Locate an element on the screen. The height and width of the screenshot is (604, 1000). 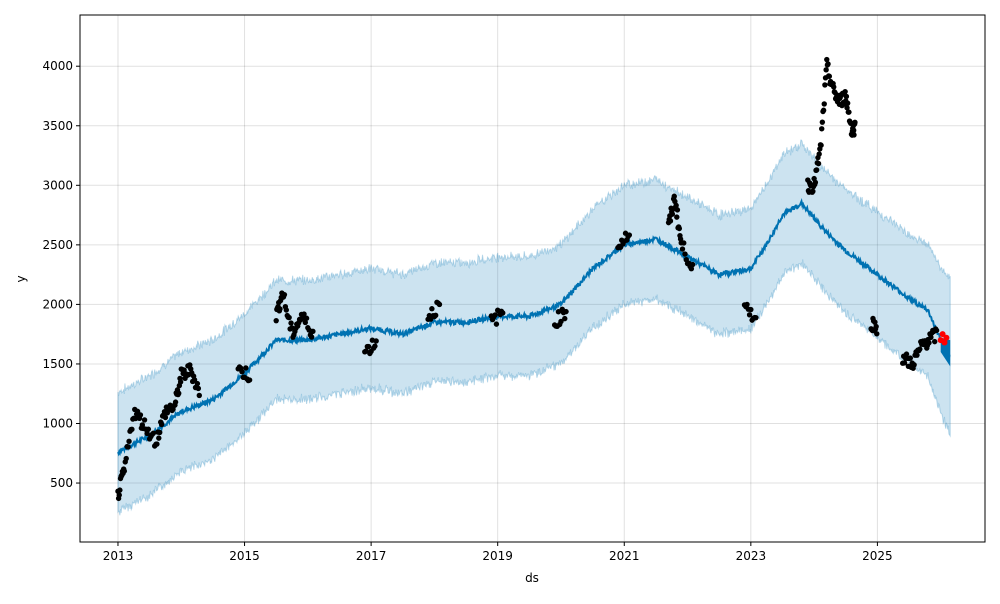
y-axis-label: y is located at coordinates (21, 278).